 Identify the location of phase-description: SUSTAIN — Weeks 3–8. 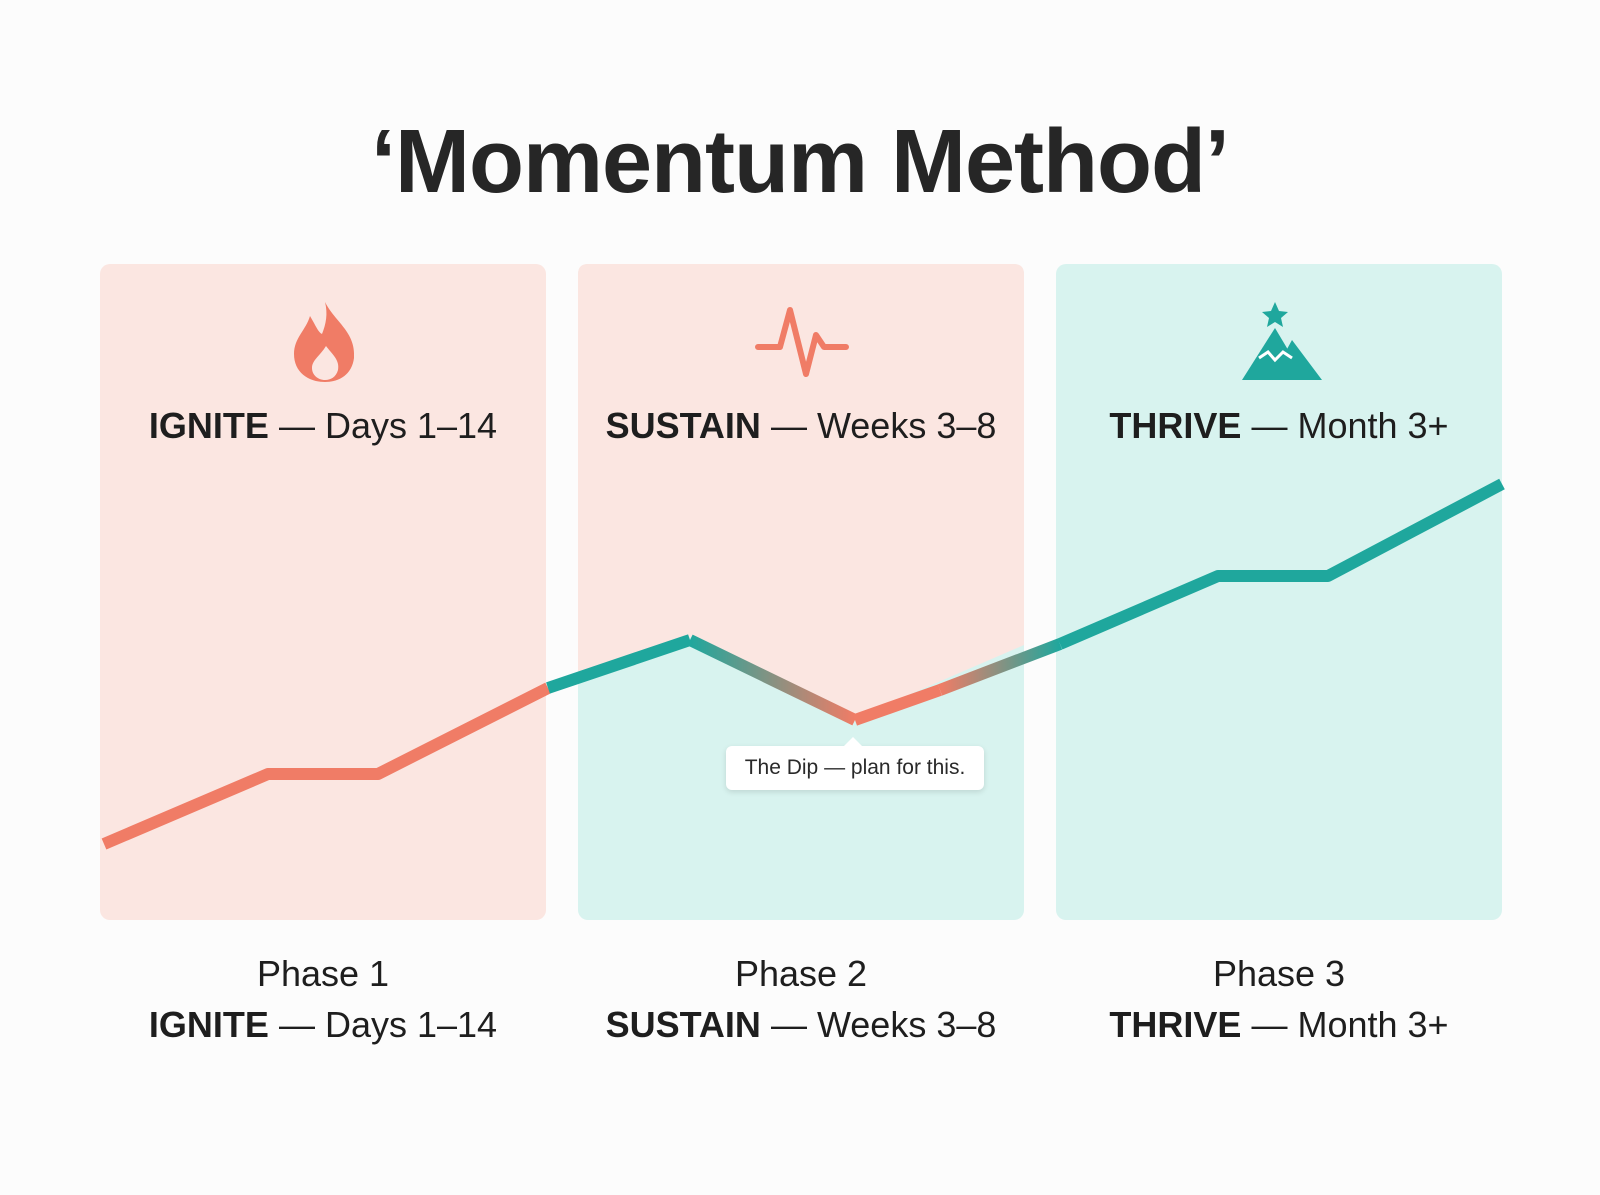
(801, 1024).